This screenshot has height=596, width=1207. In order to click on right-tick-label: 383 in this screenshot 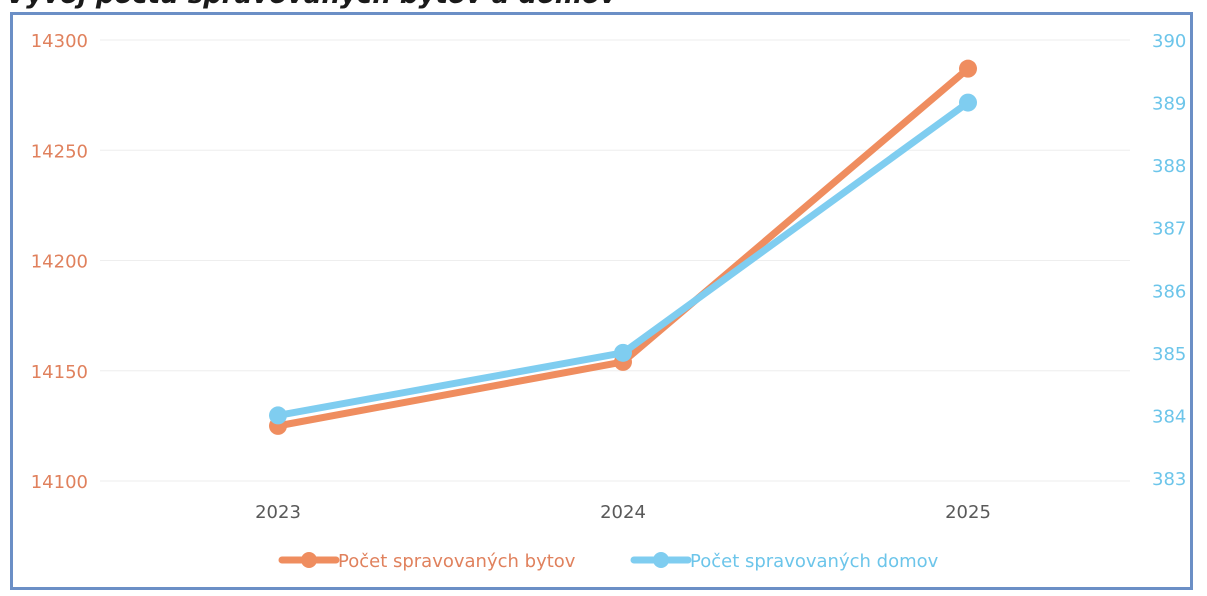, I will do `click(1169, 479)`.